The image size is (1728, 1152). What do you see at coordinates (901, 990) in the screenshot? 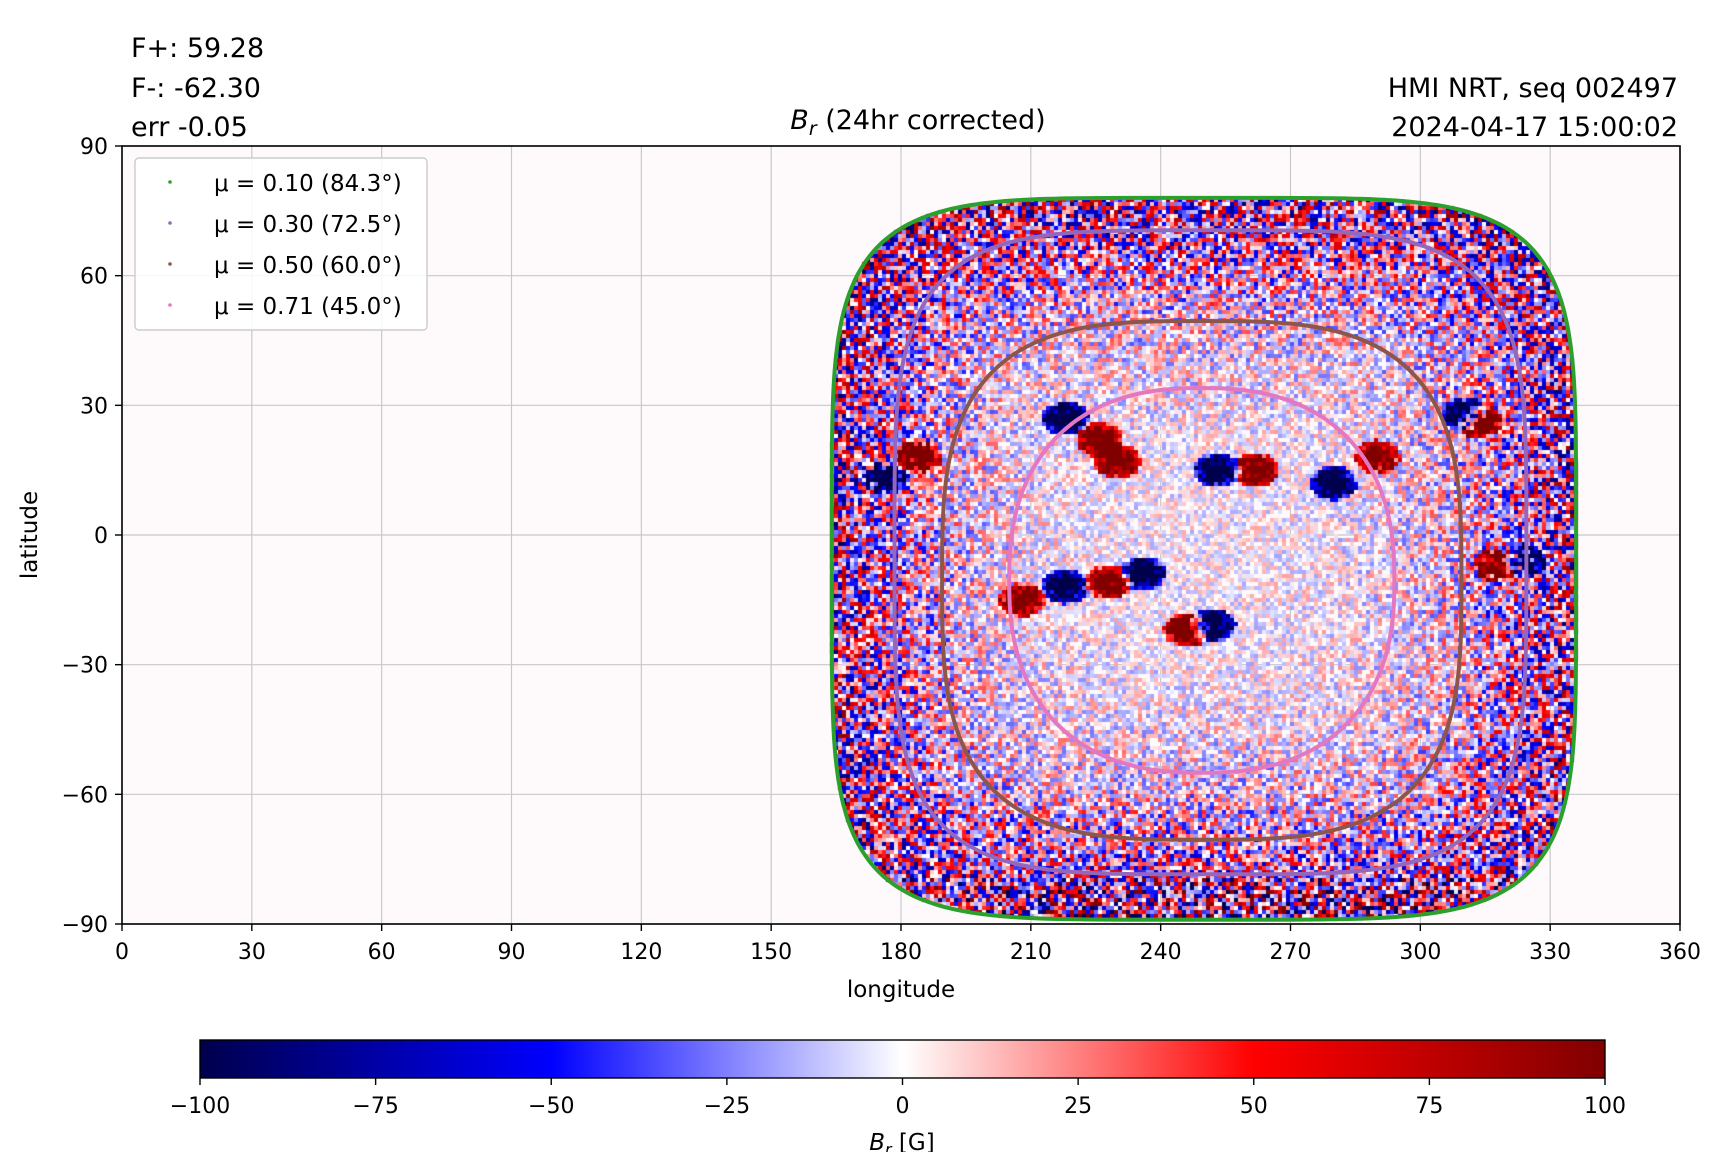
I see `x-axis-label: longitude` at bounding box center [901, 990].